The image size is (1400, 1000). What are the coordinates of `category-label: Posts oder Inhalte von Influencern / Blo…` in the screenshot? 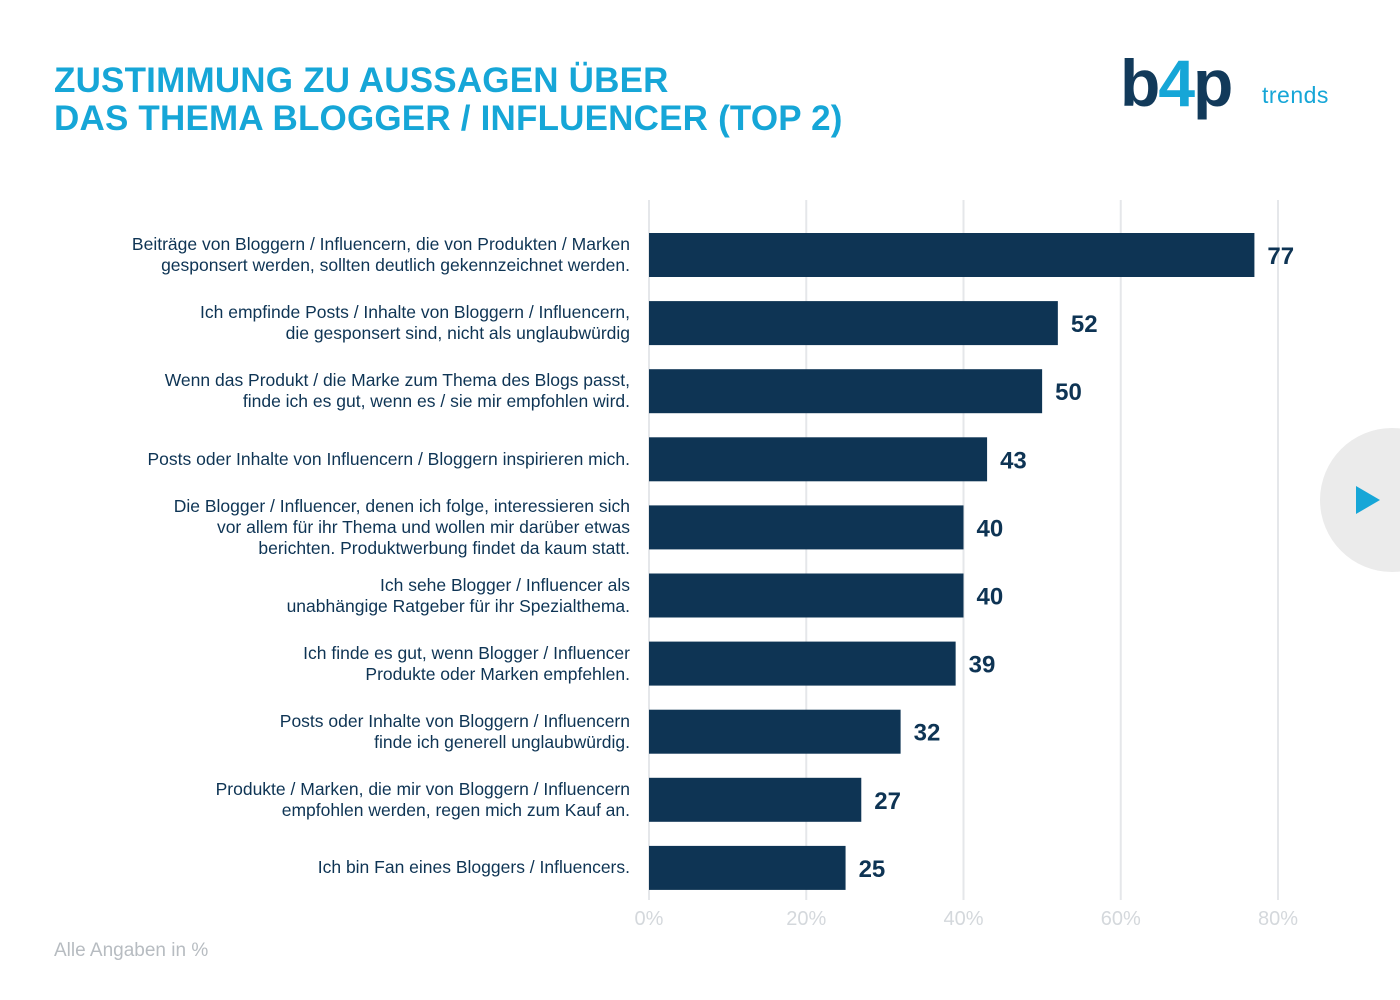 It's located at (389, 458).